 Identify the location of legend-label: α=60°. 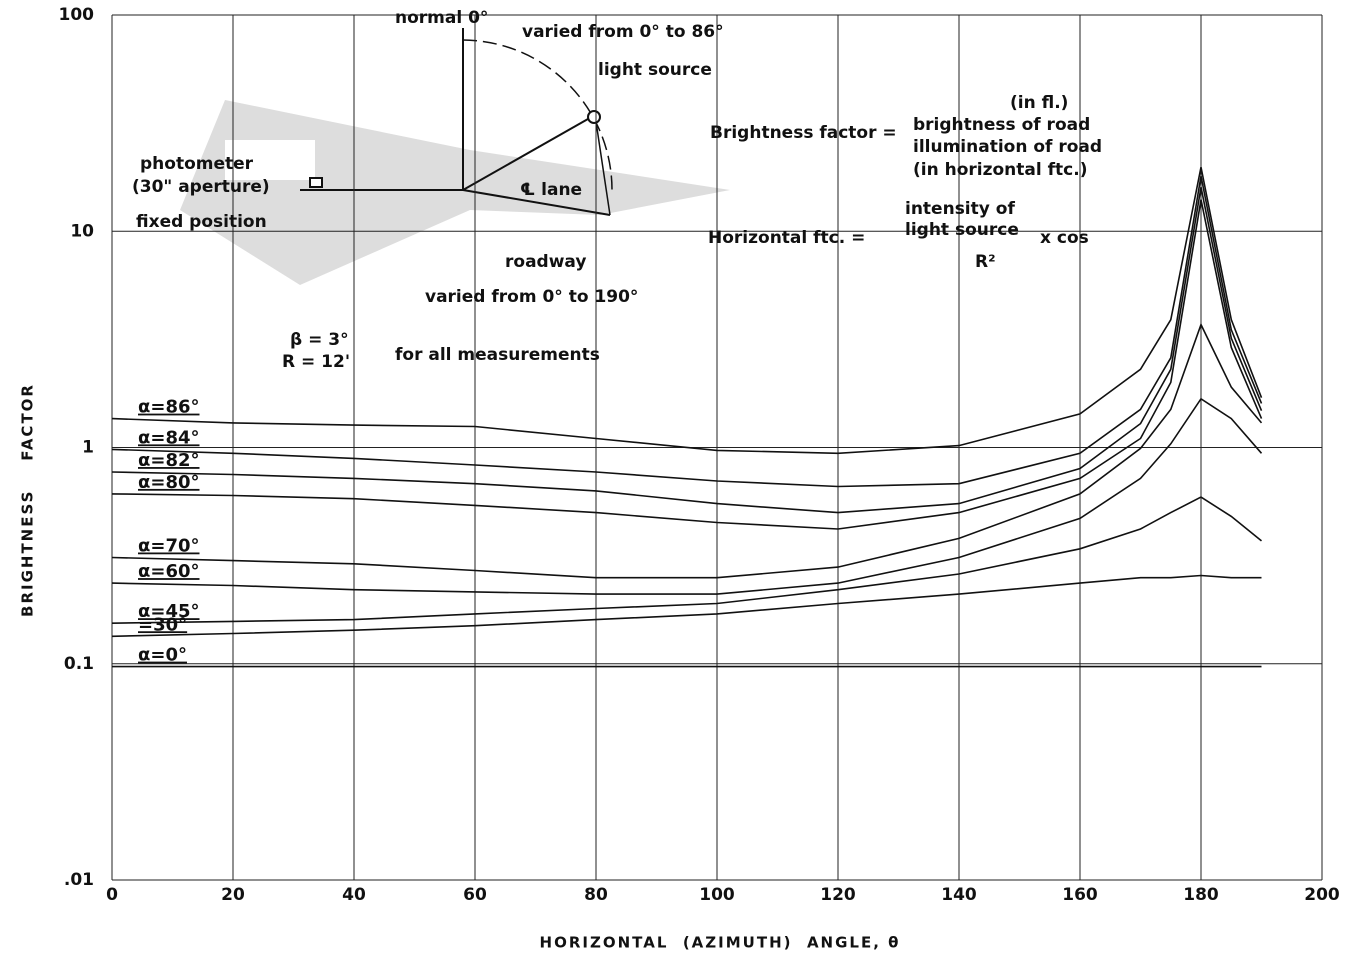
(169, 571).